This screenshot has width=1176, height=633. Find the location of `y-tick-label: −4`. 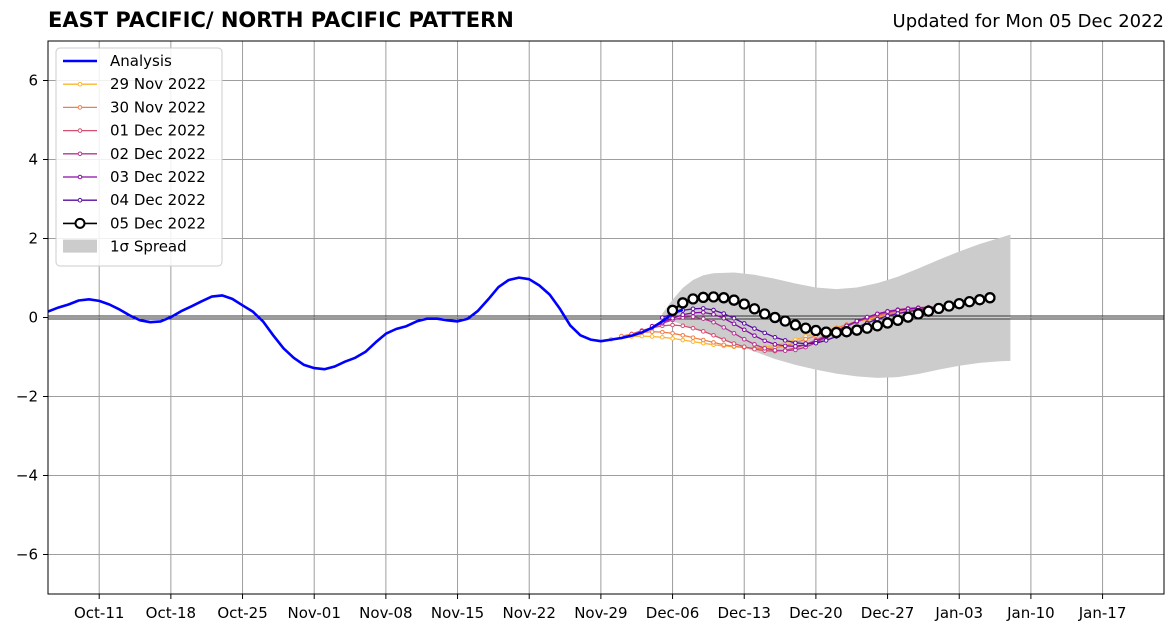

y-tick-label: −4 is located at coordinates (27, 476).